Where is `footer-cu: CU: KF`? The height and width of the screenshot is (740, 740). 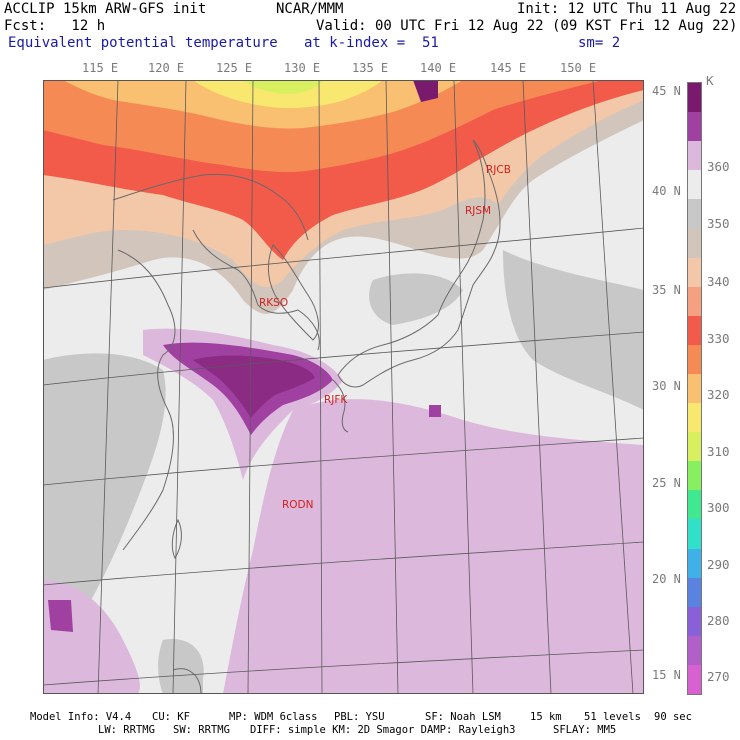
footer-cu: CU: KF is located at coordinates (171, 717).